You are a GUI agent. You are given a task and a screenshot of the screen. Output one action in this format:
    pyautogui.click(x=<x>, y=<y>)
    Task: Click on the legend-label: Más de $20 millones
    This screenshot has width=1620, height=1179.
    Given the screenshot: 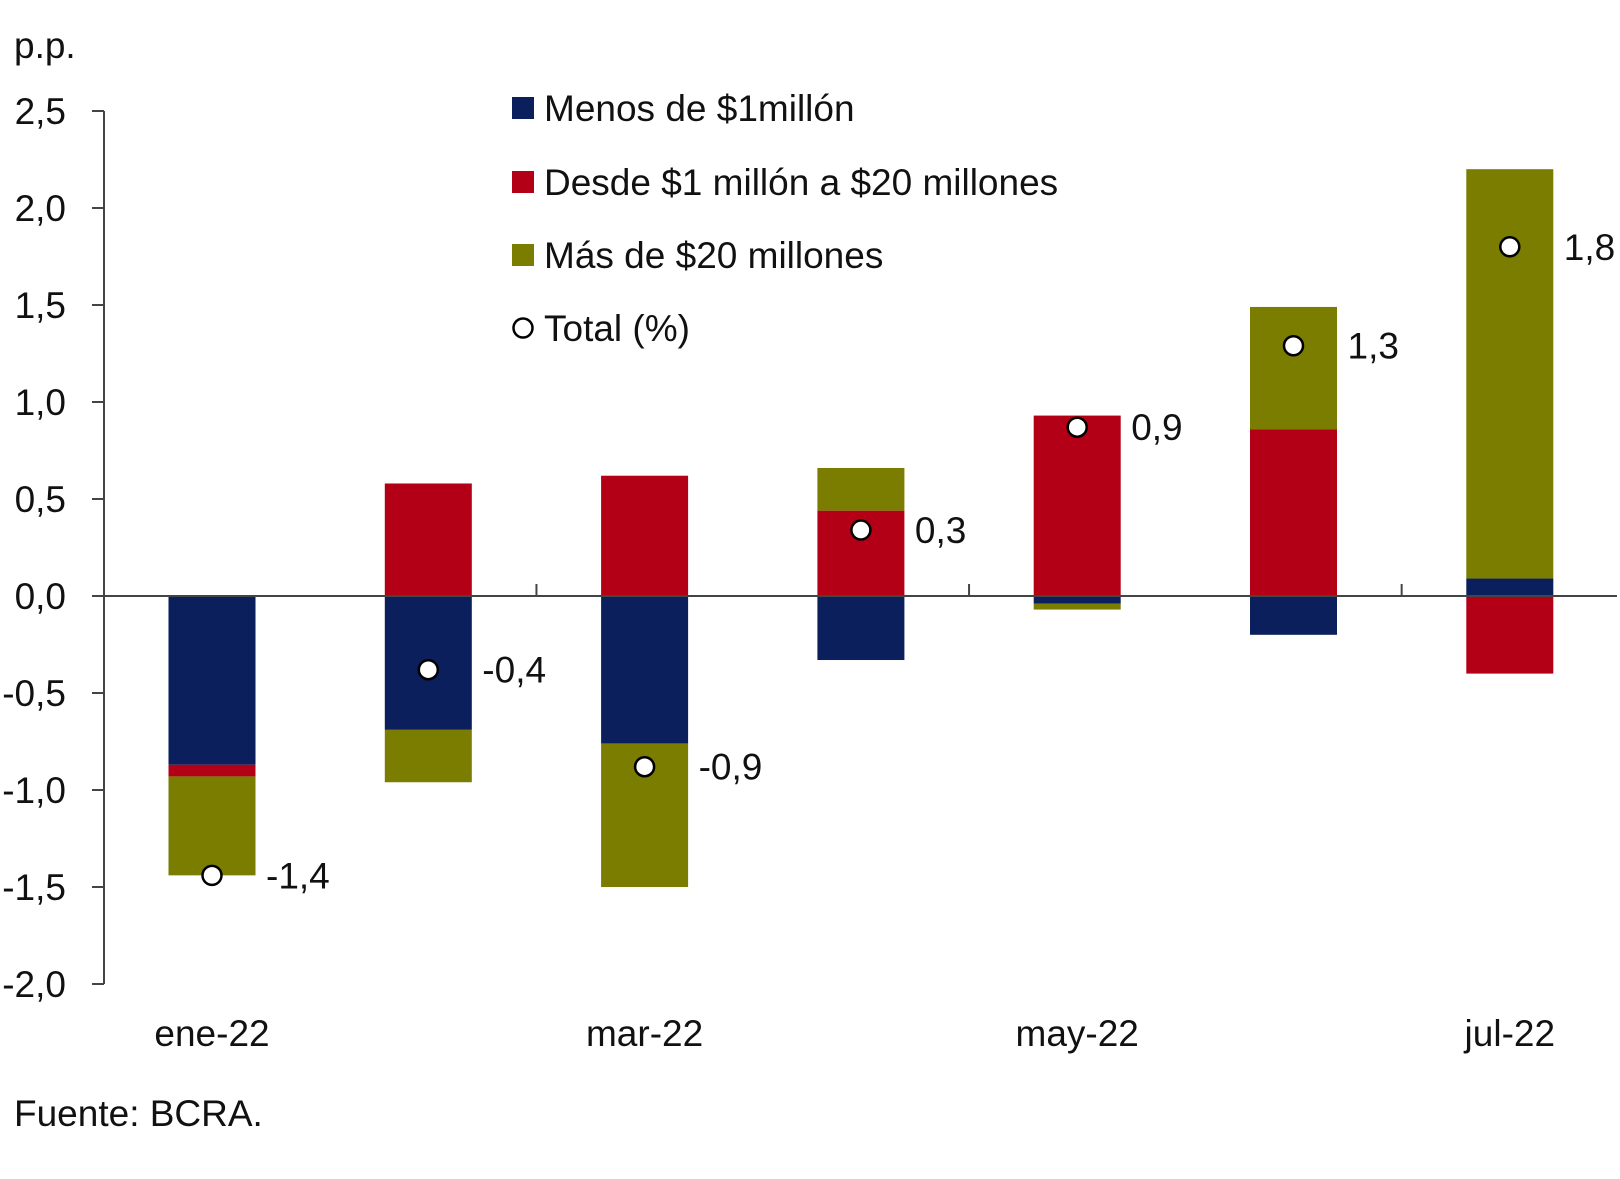 What is the action you would take?
    pyautogui.click(x=713, y=255)
    